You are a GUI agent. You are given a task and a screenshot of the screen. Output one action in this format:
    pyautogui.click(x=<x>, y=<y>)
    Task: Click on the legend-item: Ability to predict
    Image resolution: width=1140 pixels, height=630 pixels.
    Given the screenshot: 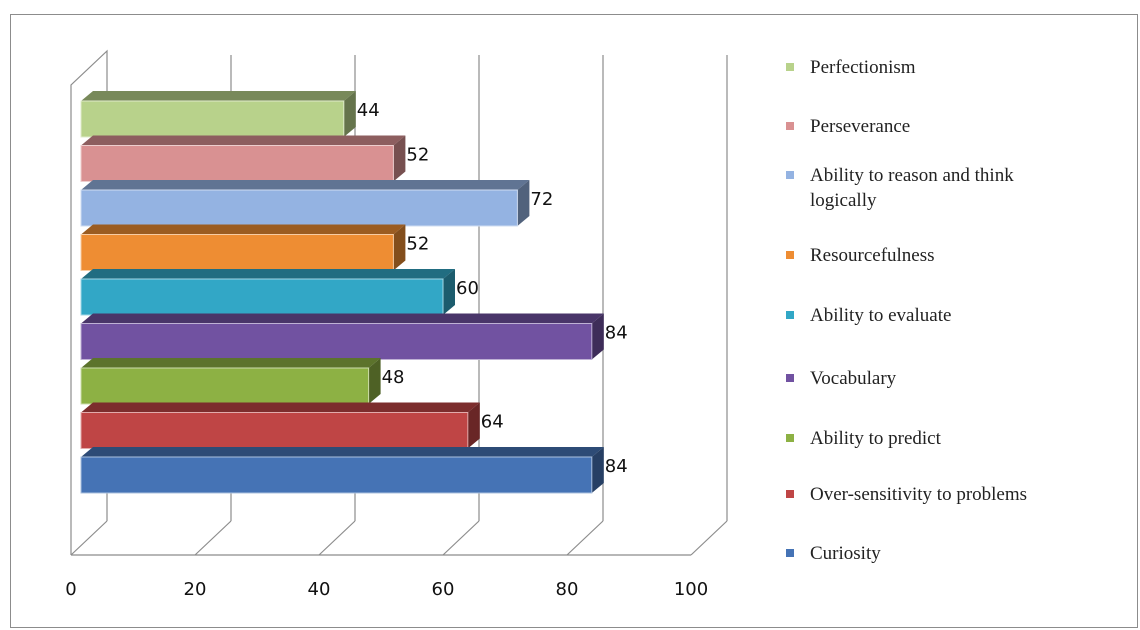 What is the action you would take?
    pyautogui.click(x=863, y=438)
    